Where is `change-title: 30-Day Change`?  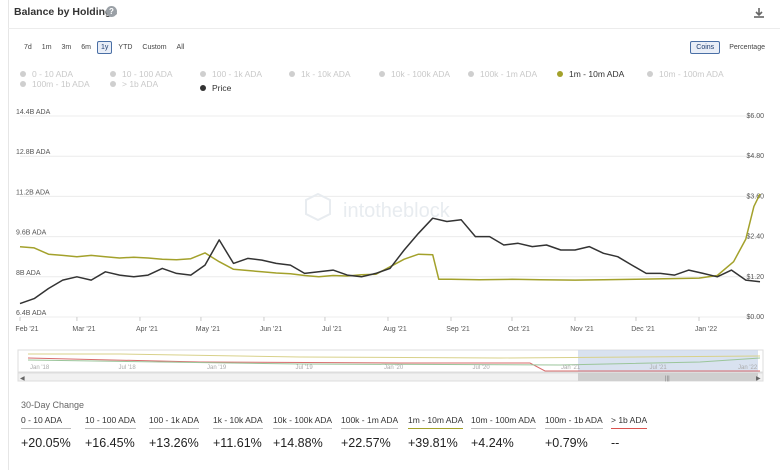
change-title: 30-Day Change is located at coordinates (53, 405).